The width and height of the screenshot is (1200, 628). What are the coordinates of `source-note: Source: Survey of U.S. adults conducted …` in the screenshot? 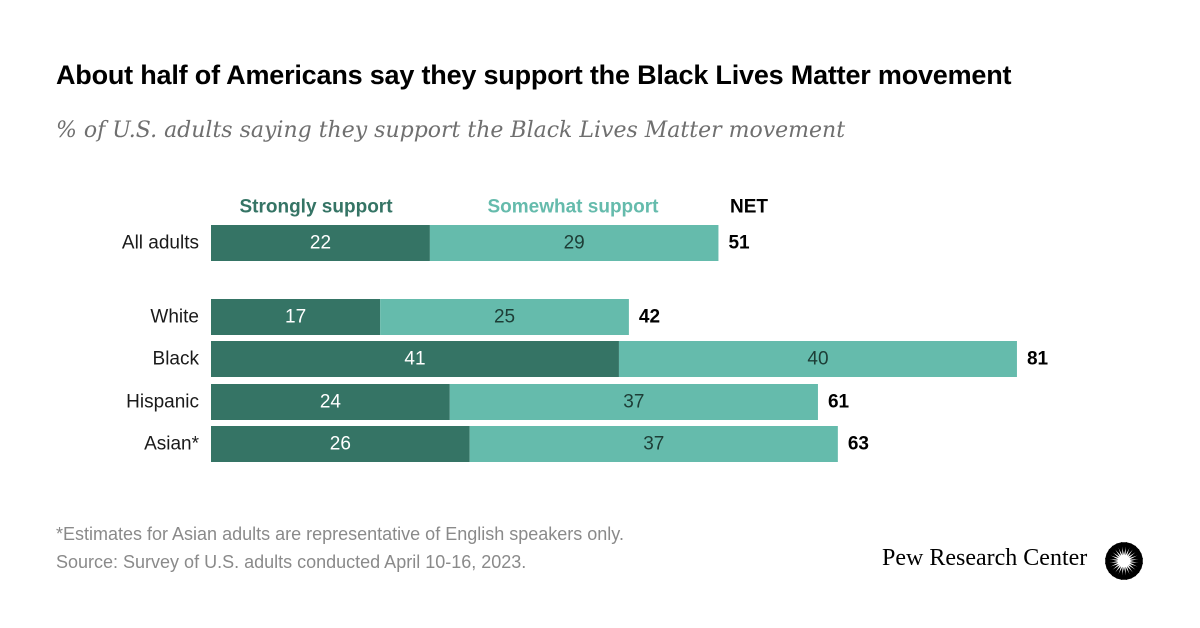 It's located at (291, 562).